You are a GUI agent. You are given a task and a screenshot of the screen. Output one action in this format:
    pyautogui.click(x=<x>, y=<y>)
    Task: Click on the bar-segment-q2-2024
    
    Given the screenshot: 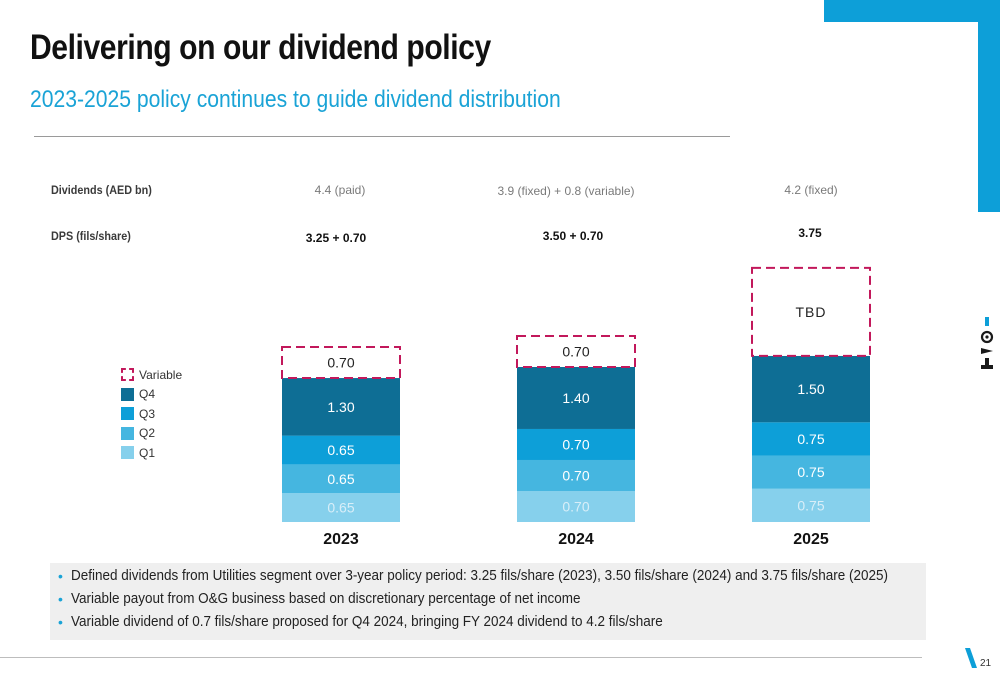 What is the action you would take?
    pyautogui.click(x=576, y=475)
    